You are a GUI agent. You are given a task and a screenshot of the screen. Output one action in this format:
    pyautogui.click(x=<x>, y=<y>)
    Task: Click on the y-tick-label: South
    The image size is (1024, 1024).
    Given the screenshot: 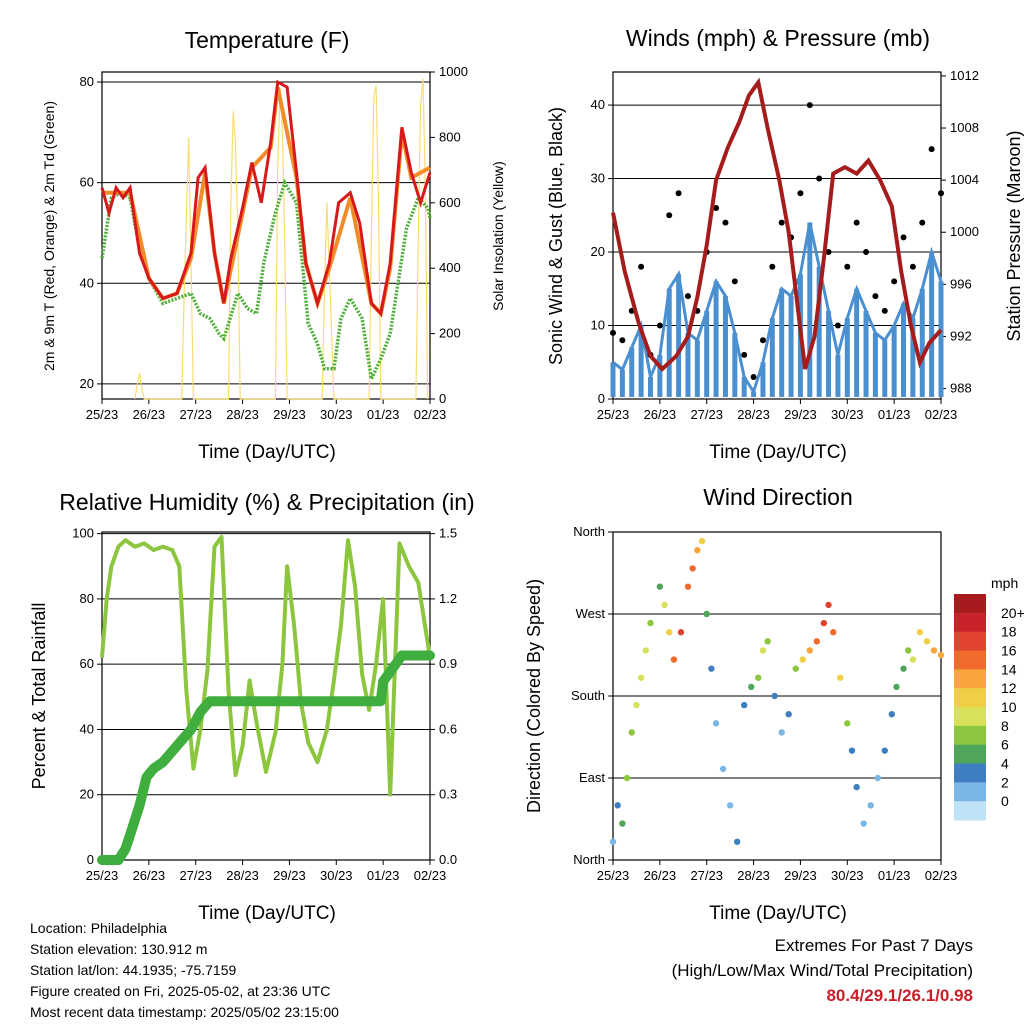 What is the action you would take?
    pyautogui.click(x=588, y=695)
    